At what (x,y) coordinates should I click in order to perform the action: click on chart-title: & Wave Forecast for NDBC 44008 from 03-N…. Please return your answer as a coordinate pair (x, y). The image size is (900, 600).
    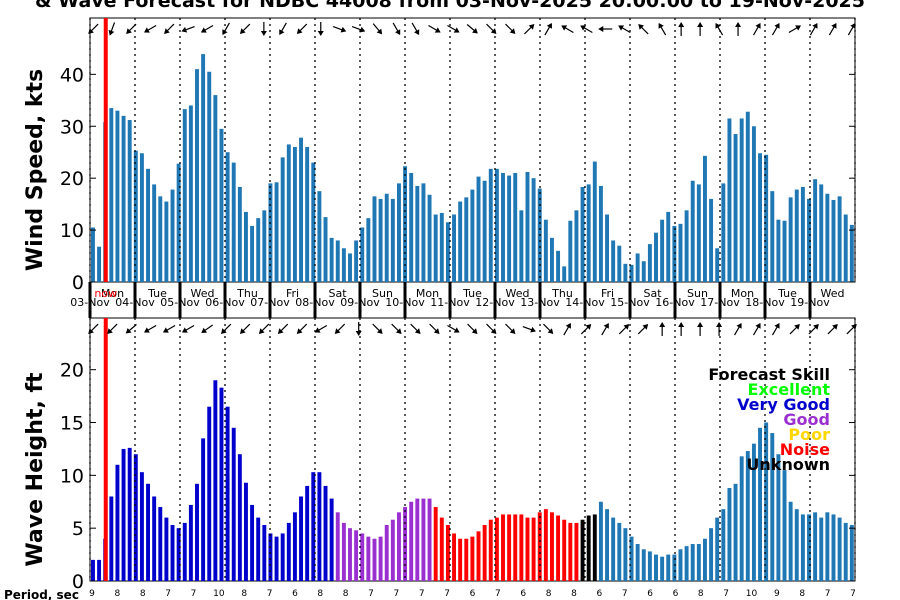
    Looking at the image, I should click on (450, 6).